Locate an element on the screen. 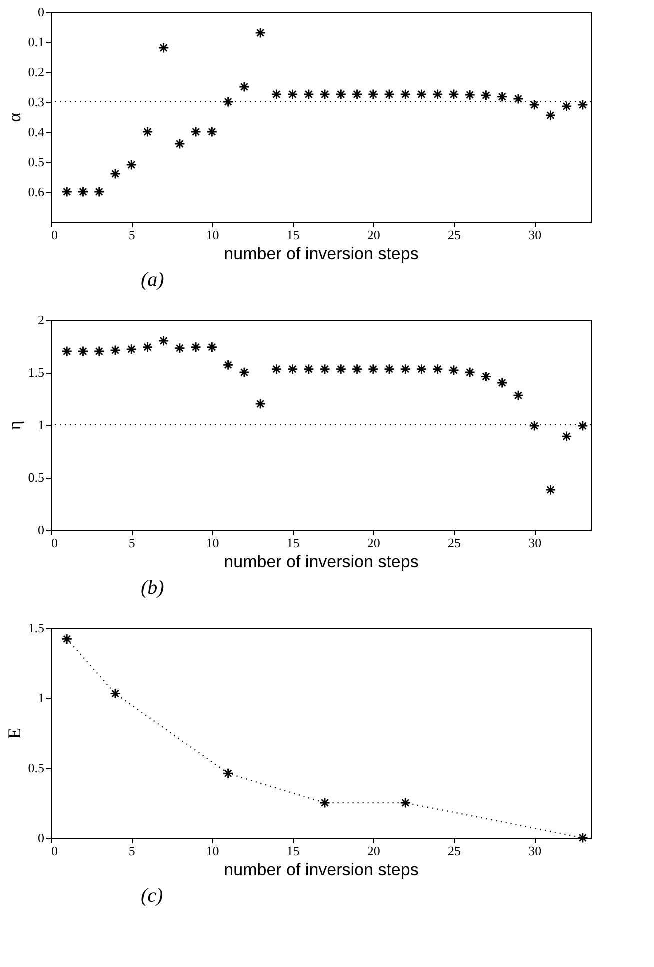  y-tick-label: 0.2 is located at coordinates (36, 72).